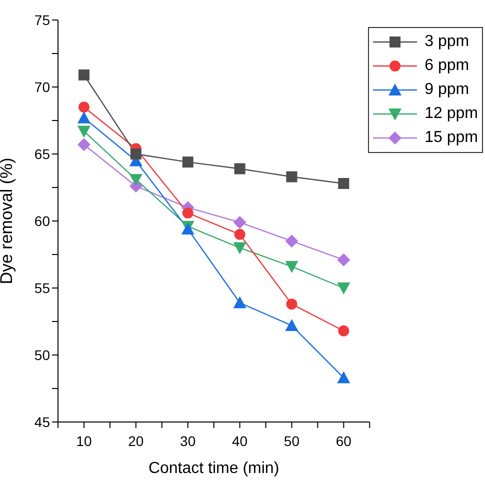 The image size is (485, 483). What do you see at coordinates (214, 468) in the screenshot?
I see `x-axis-title: Contact time (min)` at bounding box center [214, 468].